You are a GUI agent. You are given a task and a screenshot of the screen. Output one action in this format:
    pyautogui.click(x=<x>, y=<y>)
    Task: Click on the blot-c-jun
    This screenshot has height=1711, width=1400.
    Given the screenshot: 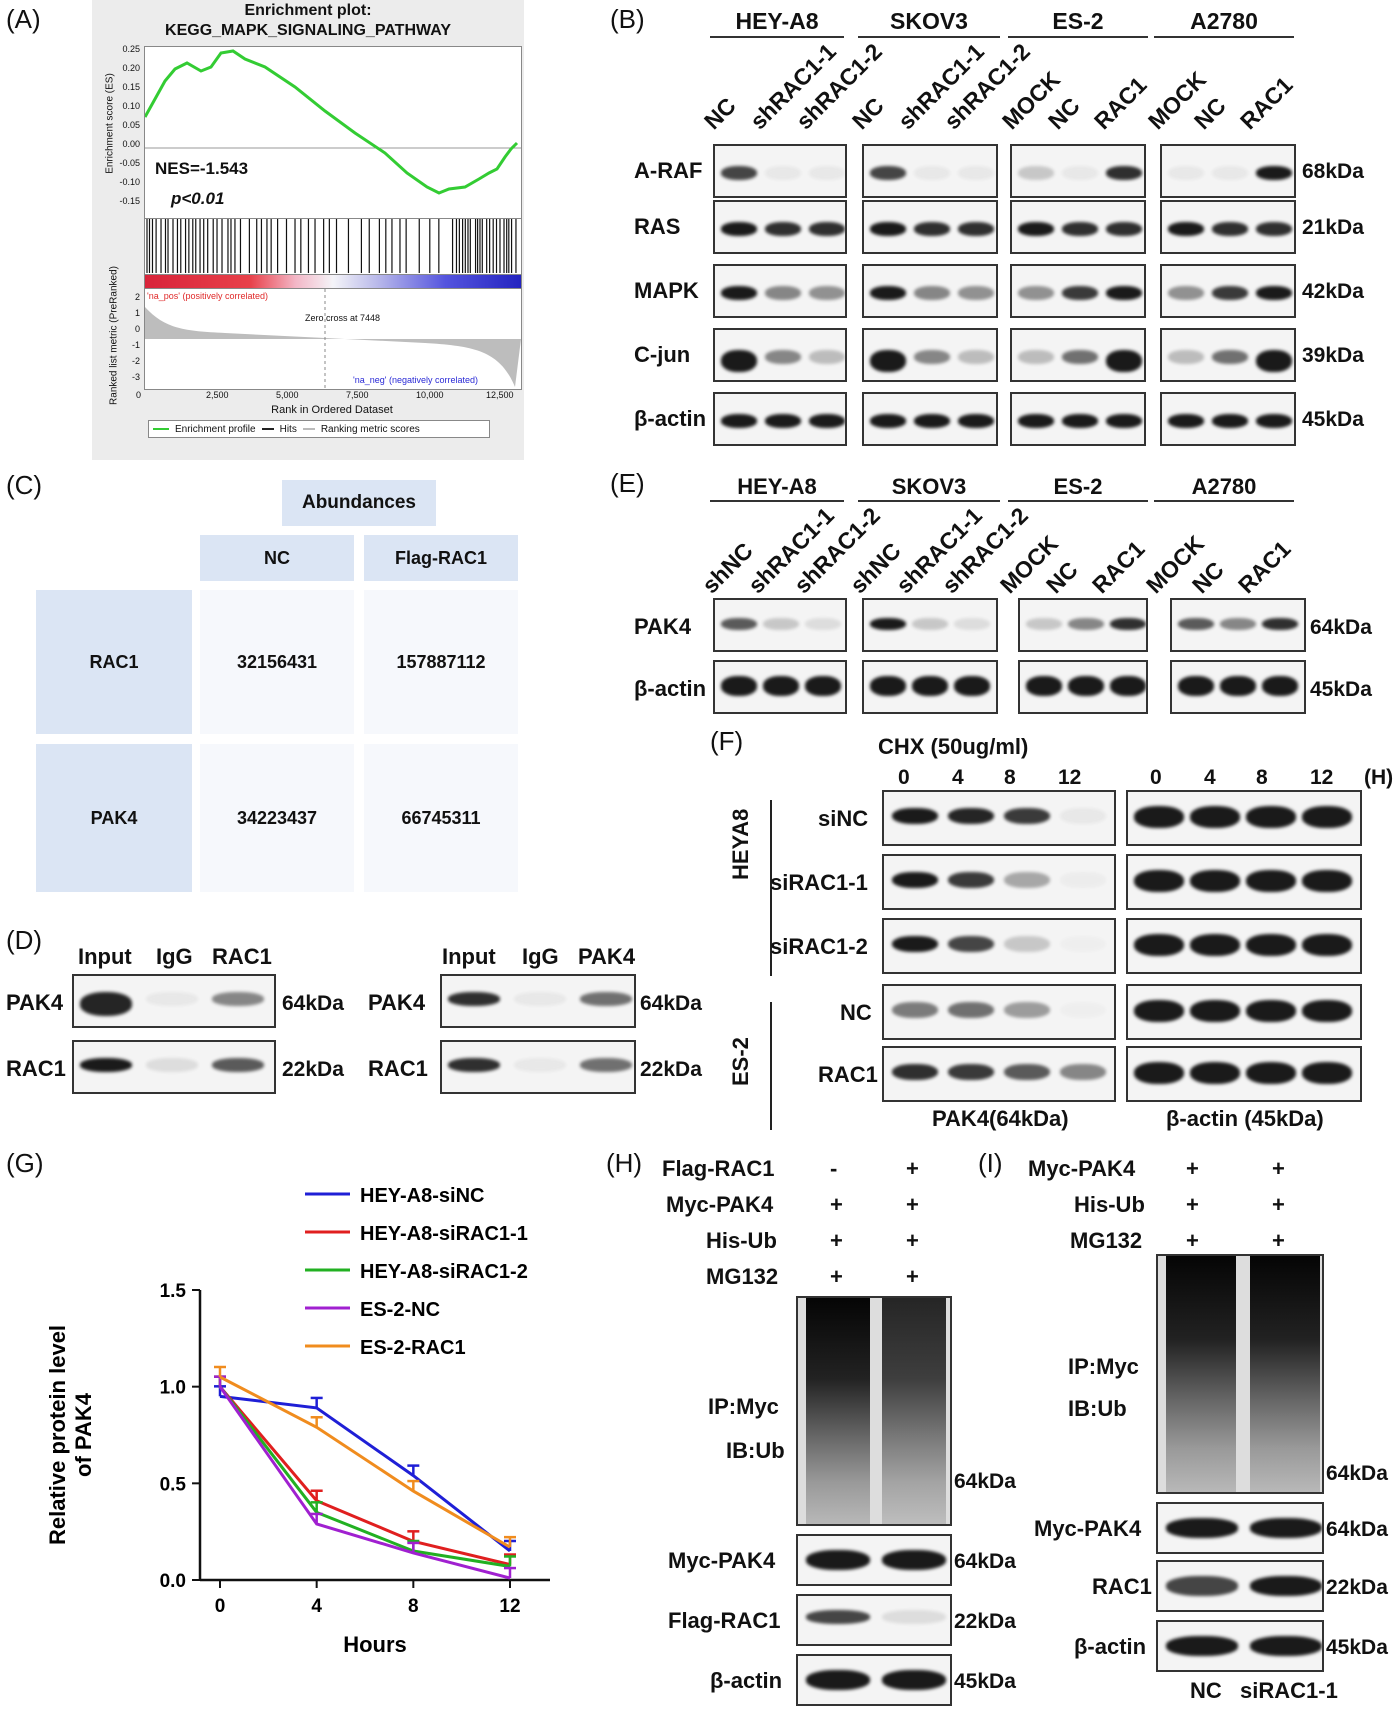 What is the action you would take?
    pyautogui.click(x=1078, y=355)
    